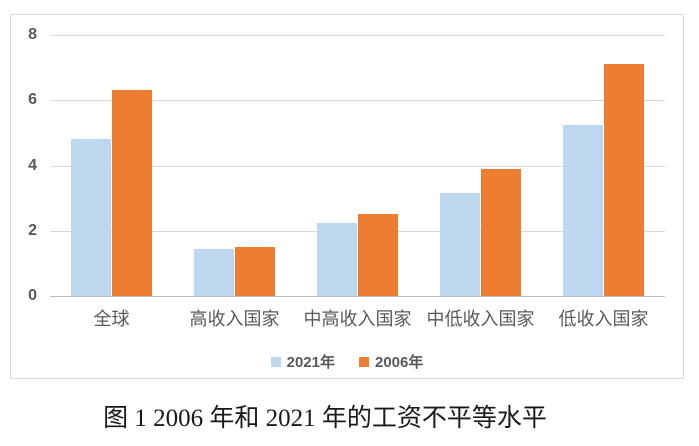 Image resolution: width=699 pixels, height=446 pixels. I want to click on x-category-label: 中高收入国家, so click(357, 319).